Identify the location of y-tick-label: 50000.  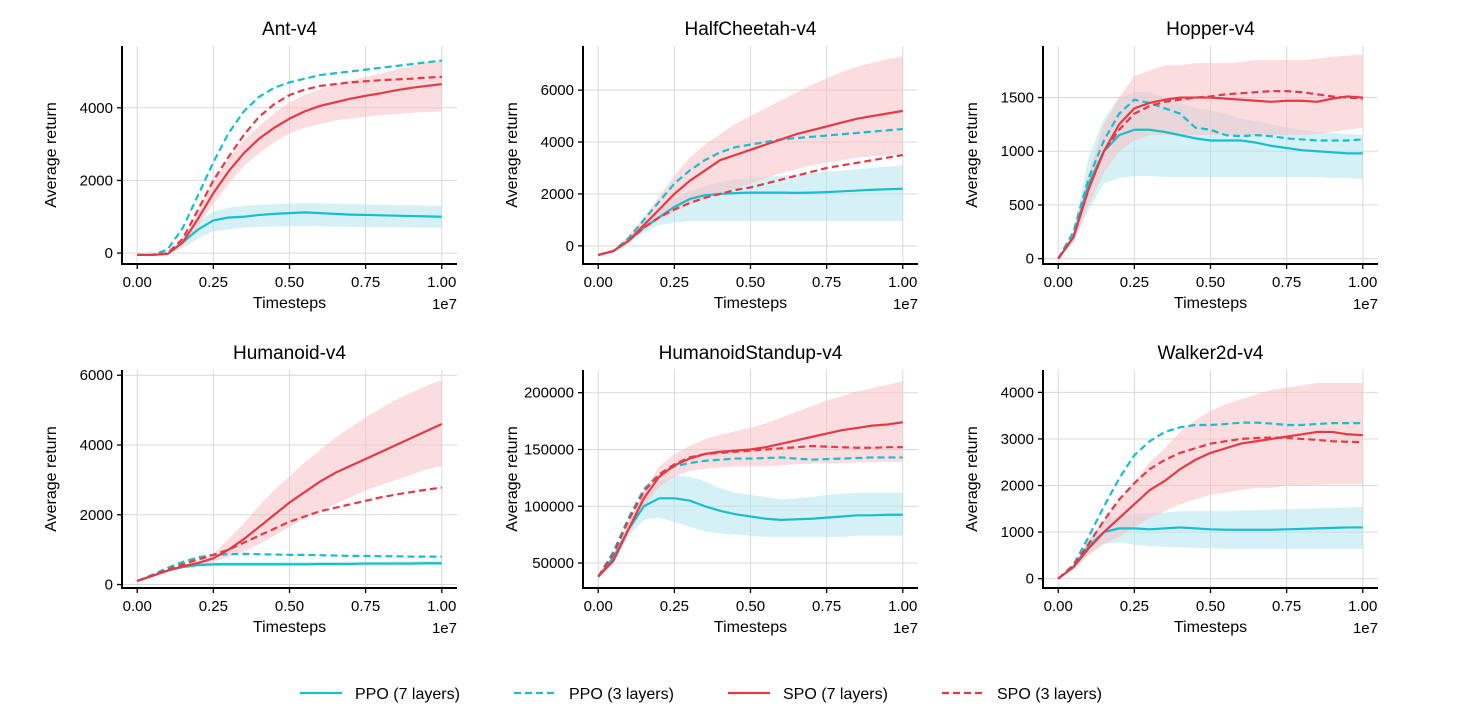
(553, 563).